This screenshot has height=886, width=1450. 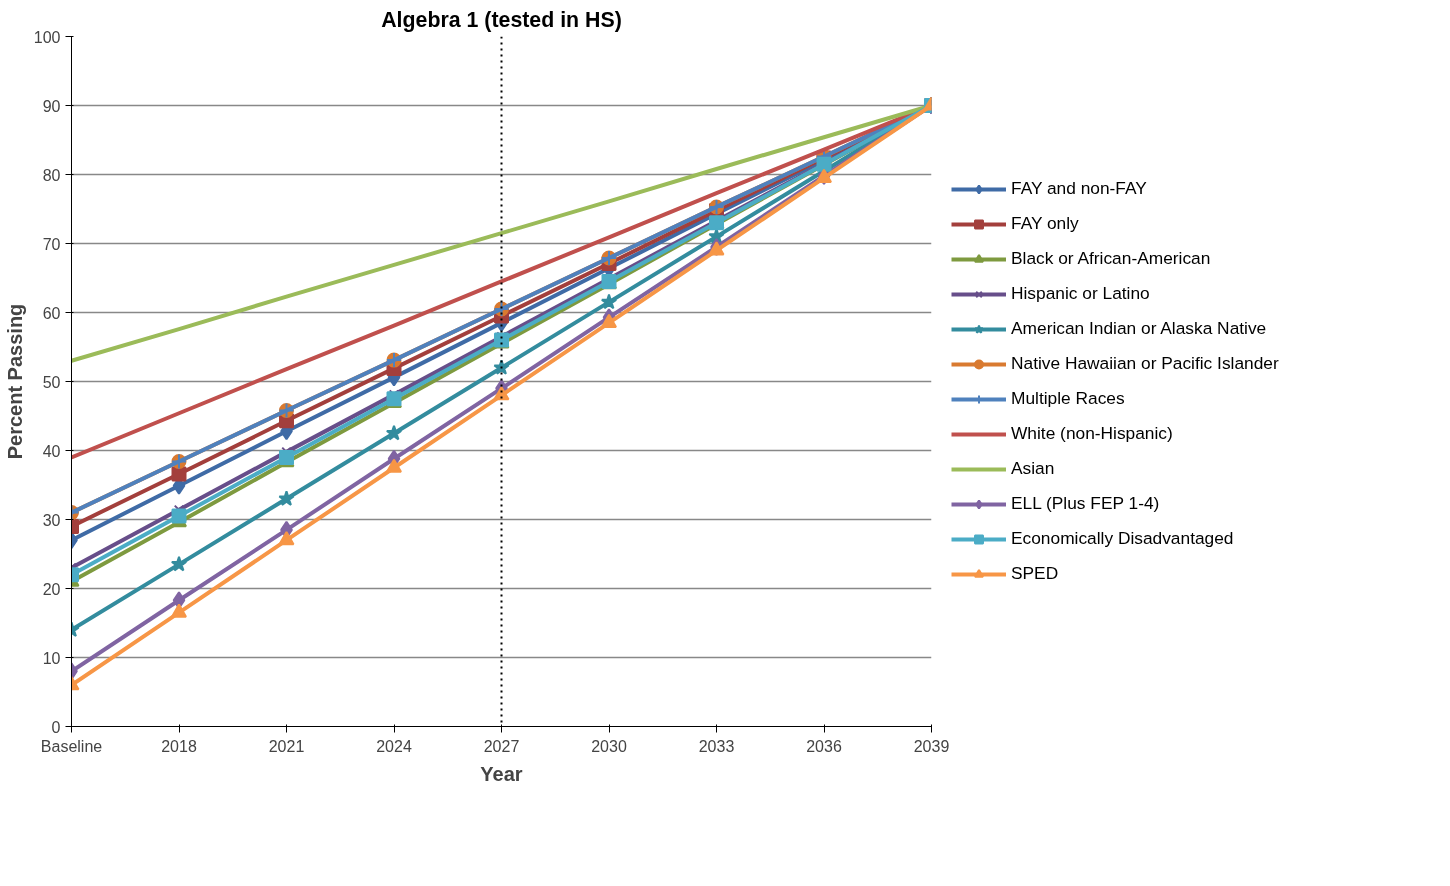 What do you see at coordinates (931, 746) in the screenshot?
I see `x-tick-label: 2039` at bounding box center [931, 746].